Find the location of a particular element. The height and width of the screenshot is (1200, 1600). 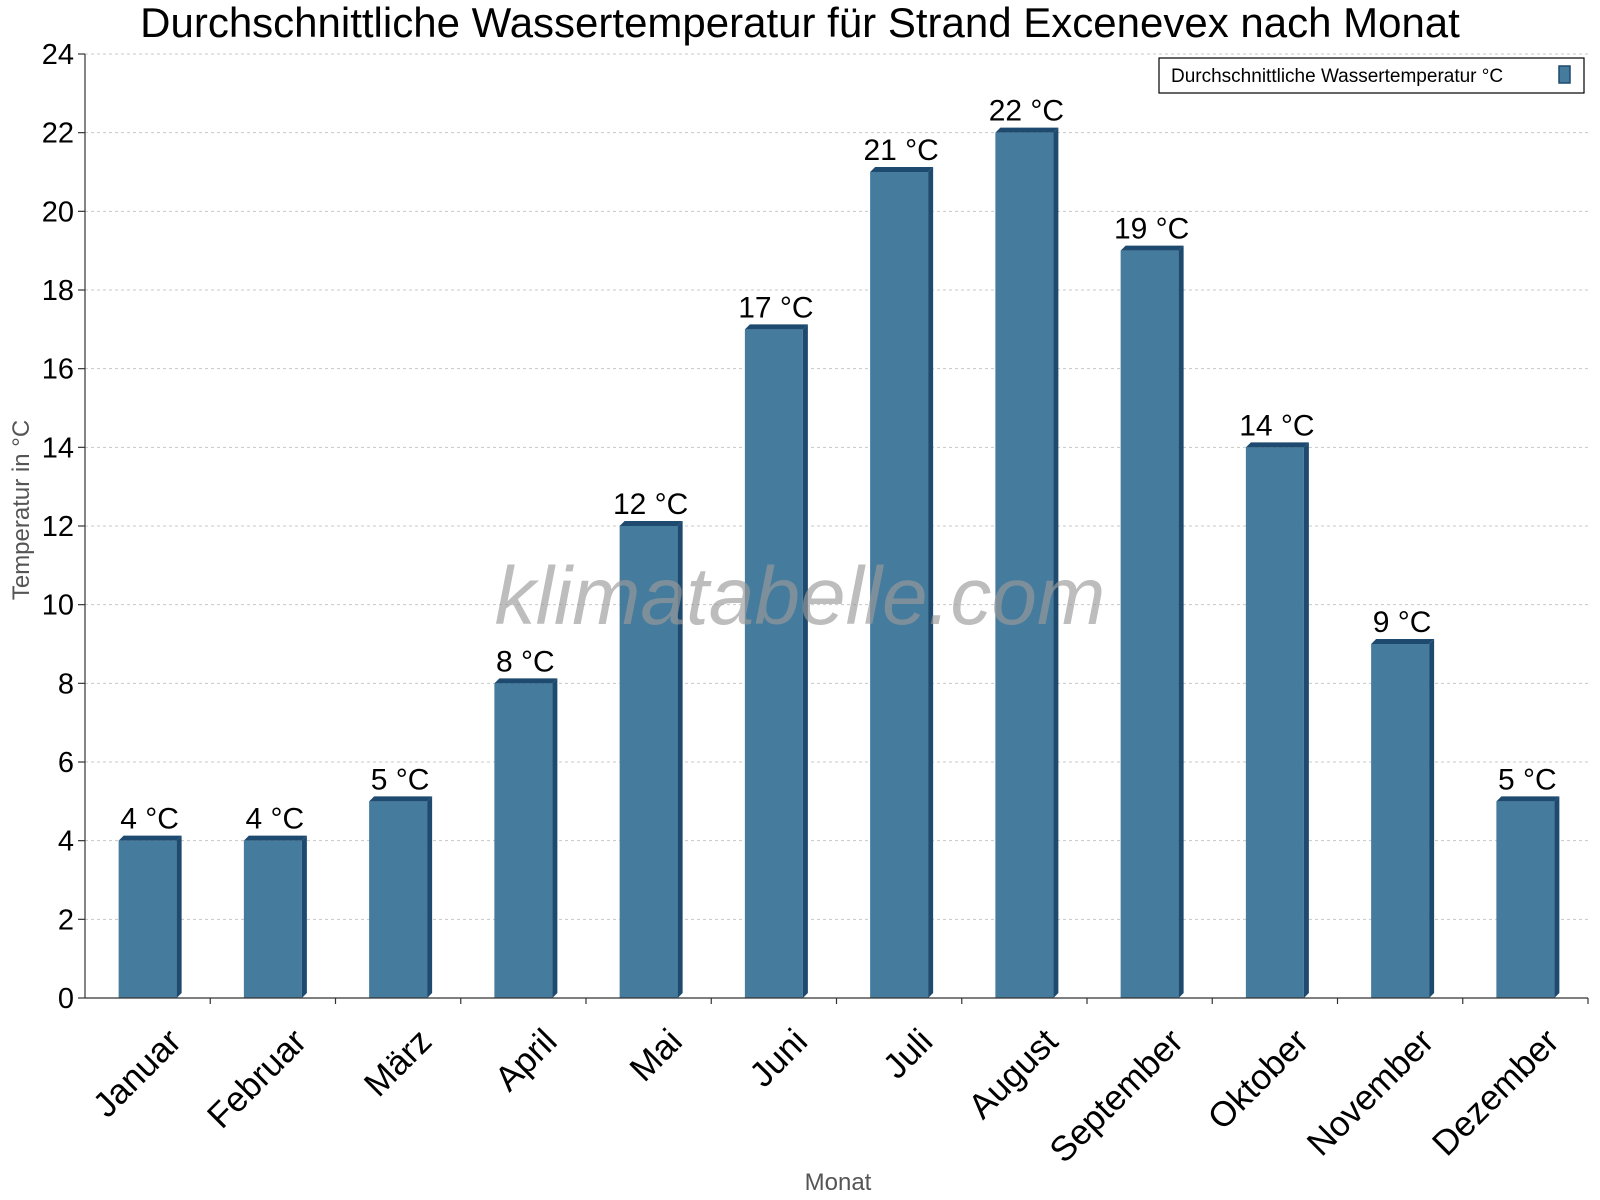

data-label: 19 °C is located at coordinates (1151, 229).